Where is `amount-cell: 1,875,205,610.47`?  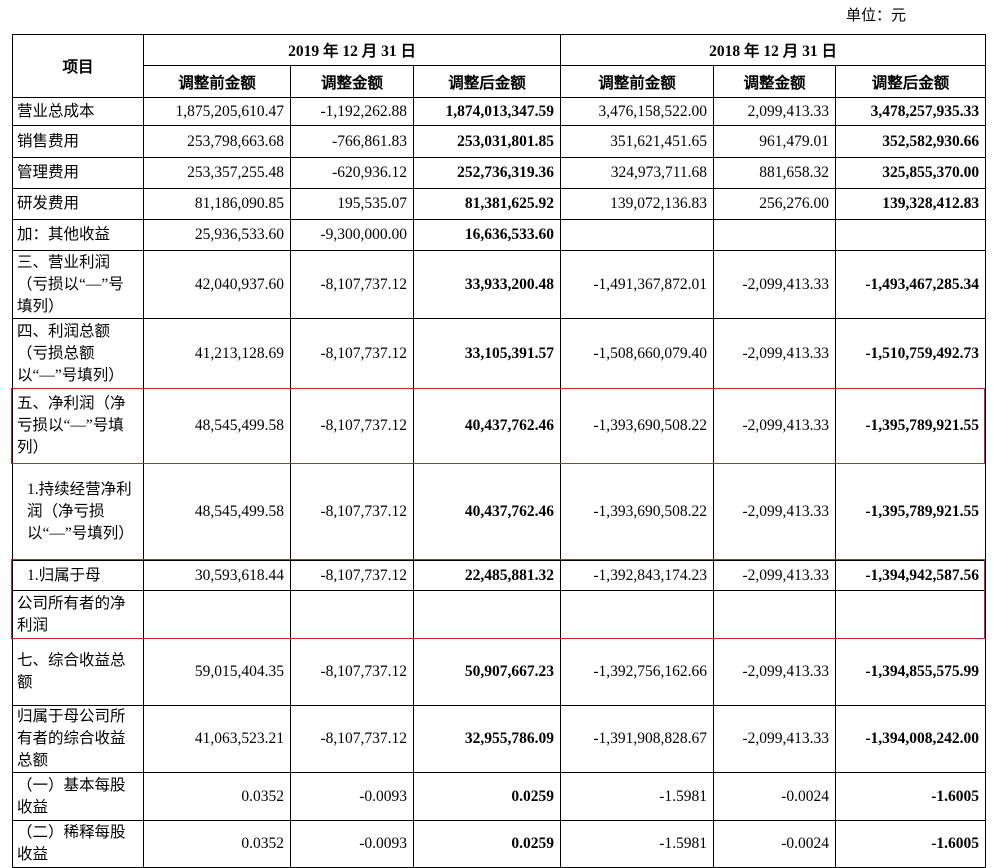 amount-cell: 1,875,205,610.47 is located at coordinates (217, 111).